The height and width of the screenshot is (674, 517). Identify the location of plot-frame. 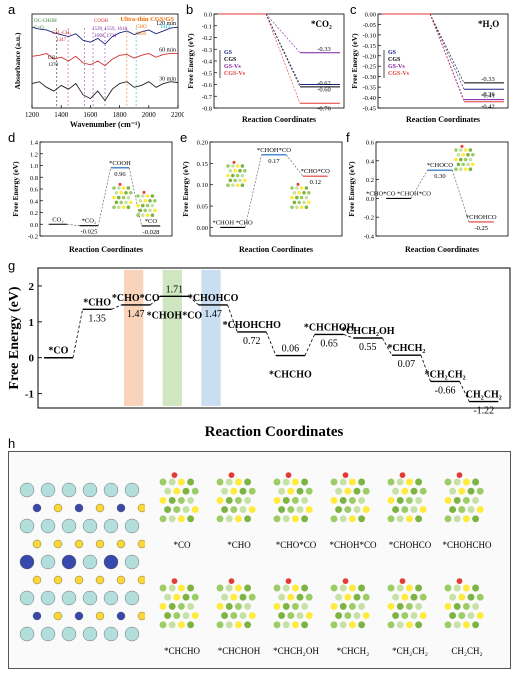
(276, 189).